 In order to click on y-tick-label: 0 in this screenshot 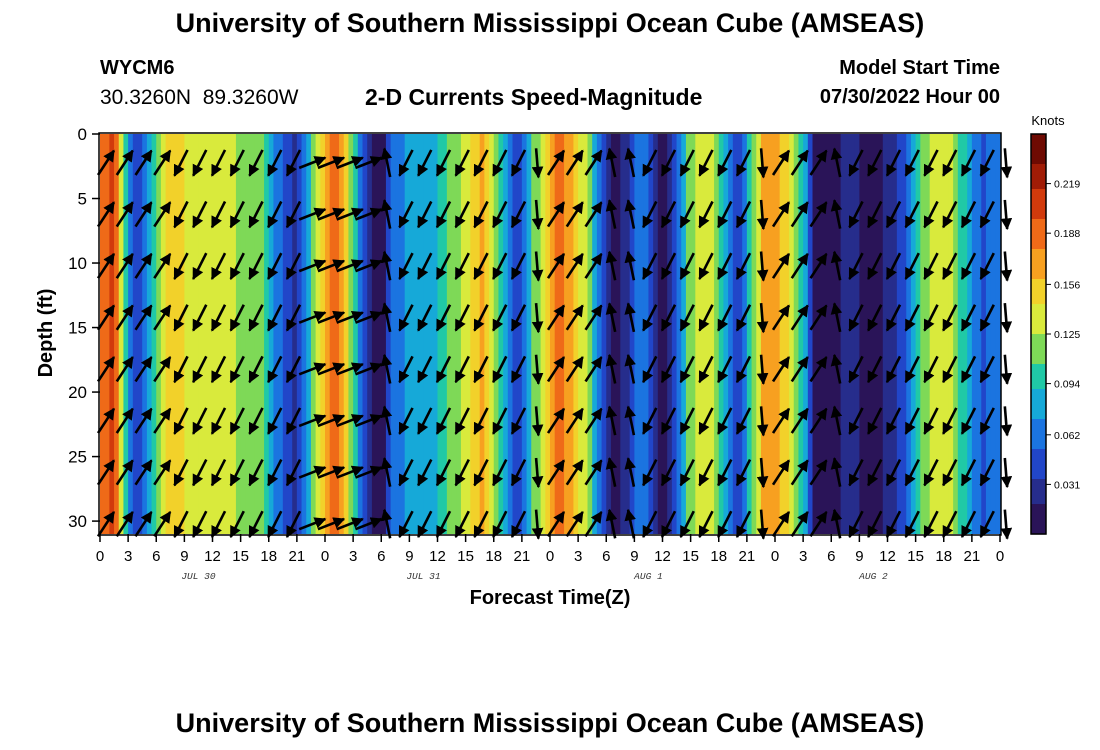, I will do `click(82, 134)`.